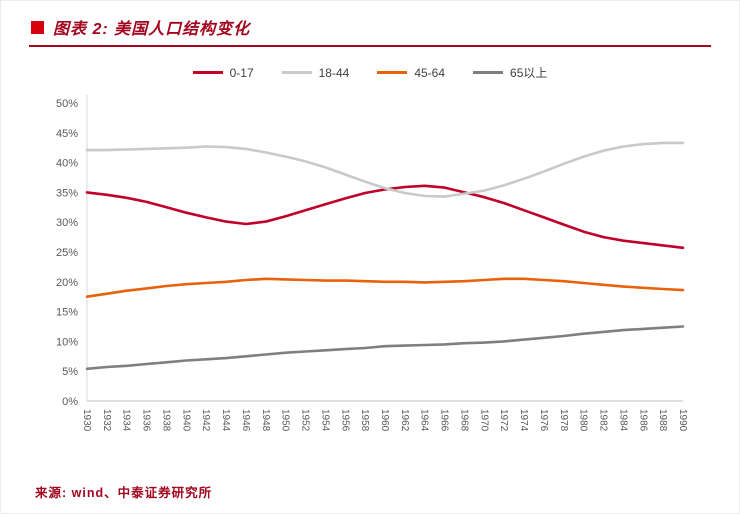 Image resolution: width=740 pixels, height=514 pixels. What do you see at coordinates (642, 420) in the screenshot?
I see `svg-text: 1986` at bounding box center [642, 420].